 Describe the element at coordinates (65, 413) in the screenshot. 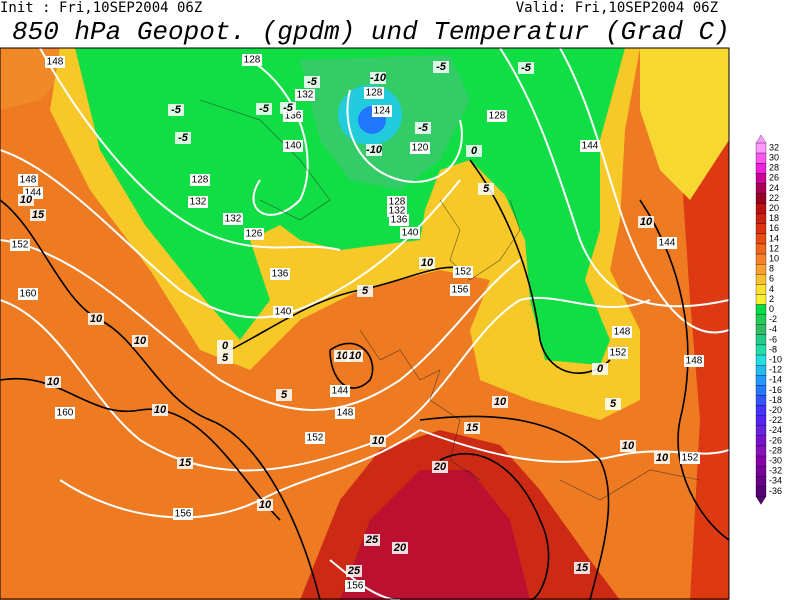

I see `geopotential-label: 160` at that location.